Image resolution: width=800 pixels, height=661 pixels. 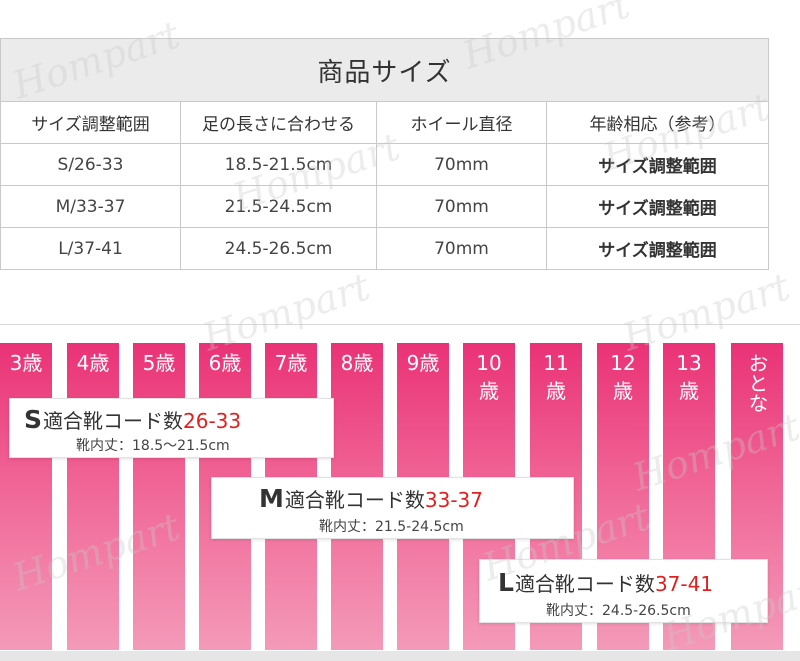 What do you see at coordinates (291, 363) in the screenshot?
I see `age-label: 7歳` at bounding box center [291, 363].